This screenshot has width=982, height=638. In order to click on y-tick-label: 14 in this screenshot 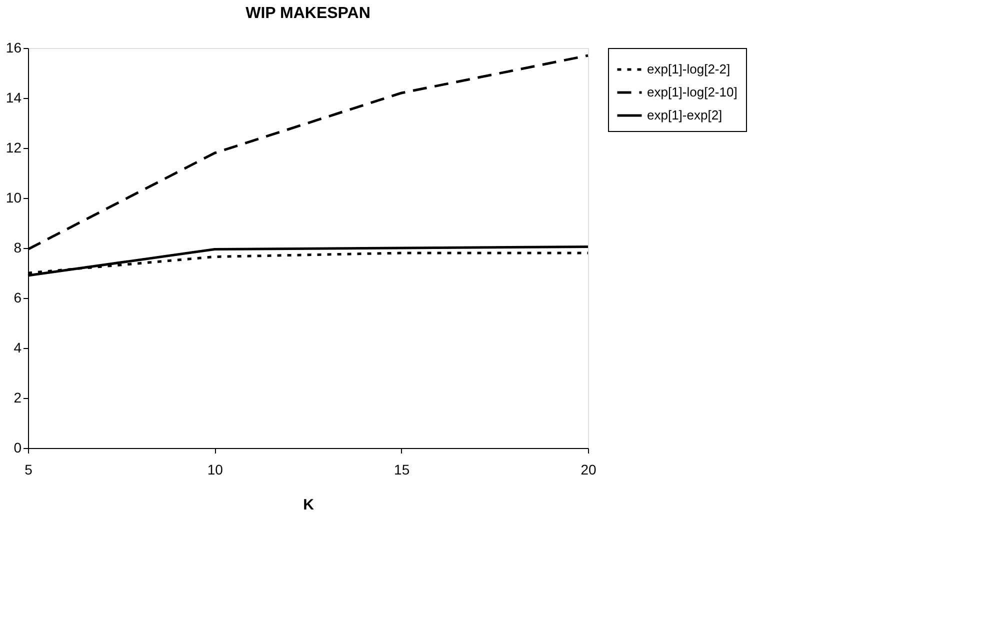, I will do `click(14, 98)`.